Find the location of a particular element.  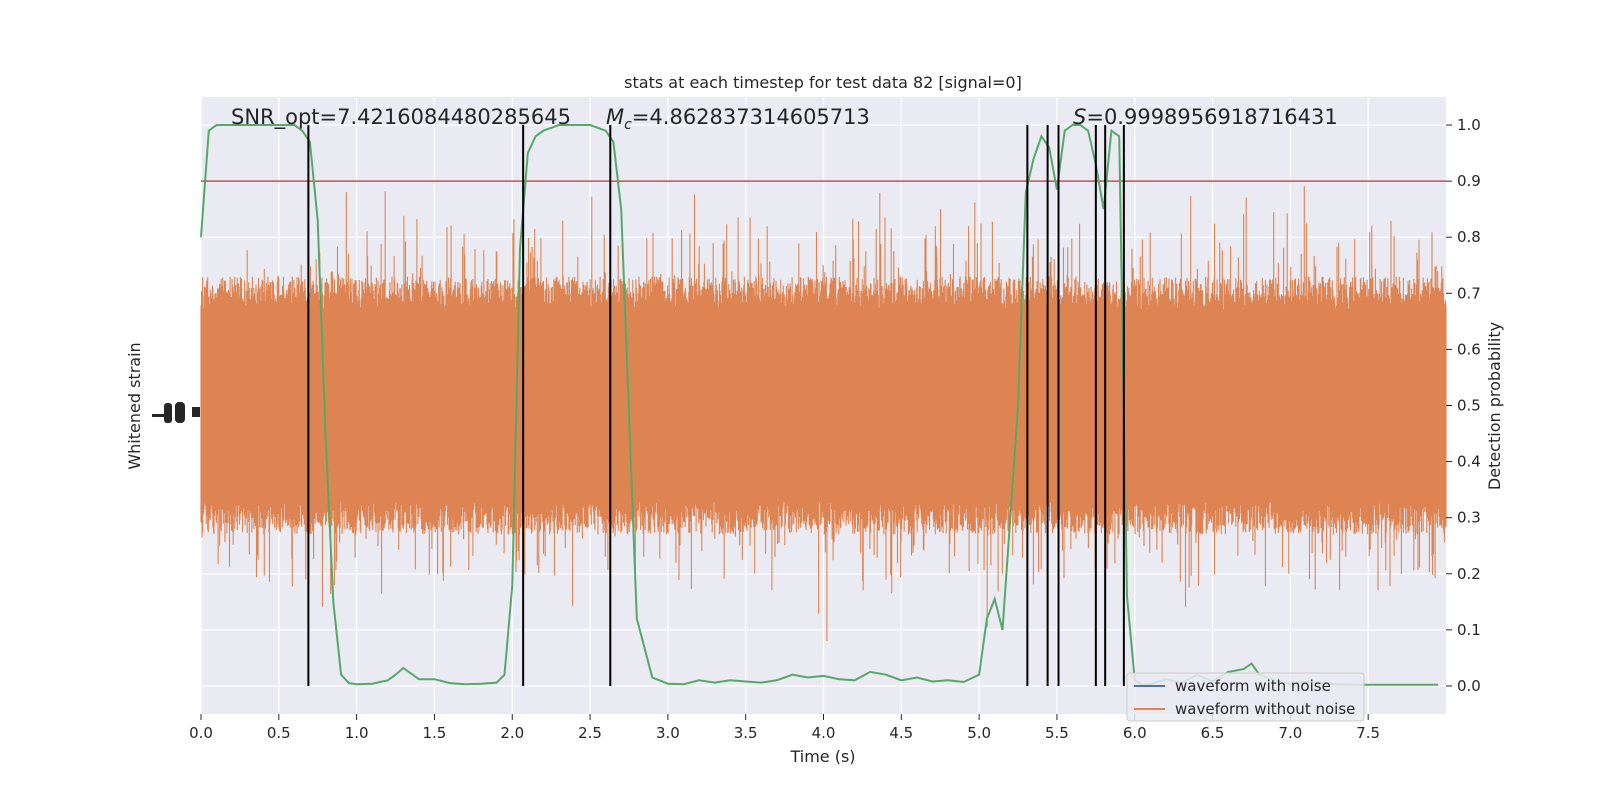

x-tick-label: 1.5 is located at coordinates (435, 733).